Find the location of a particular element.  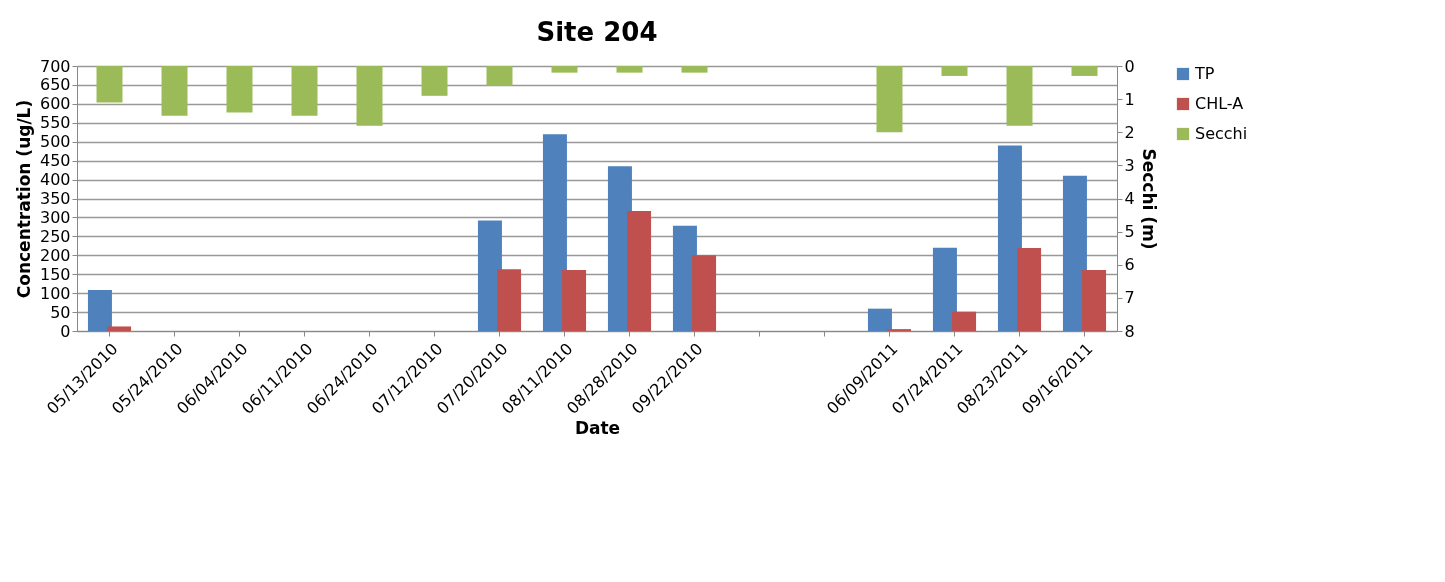

y-tick-label: 250 is located at coordinates (55, 236).